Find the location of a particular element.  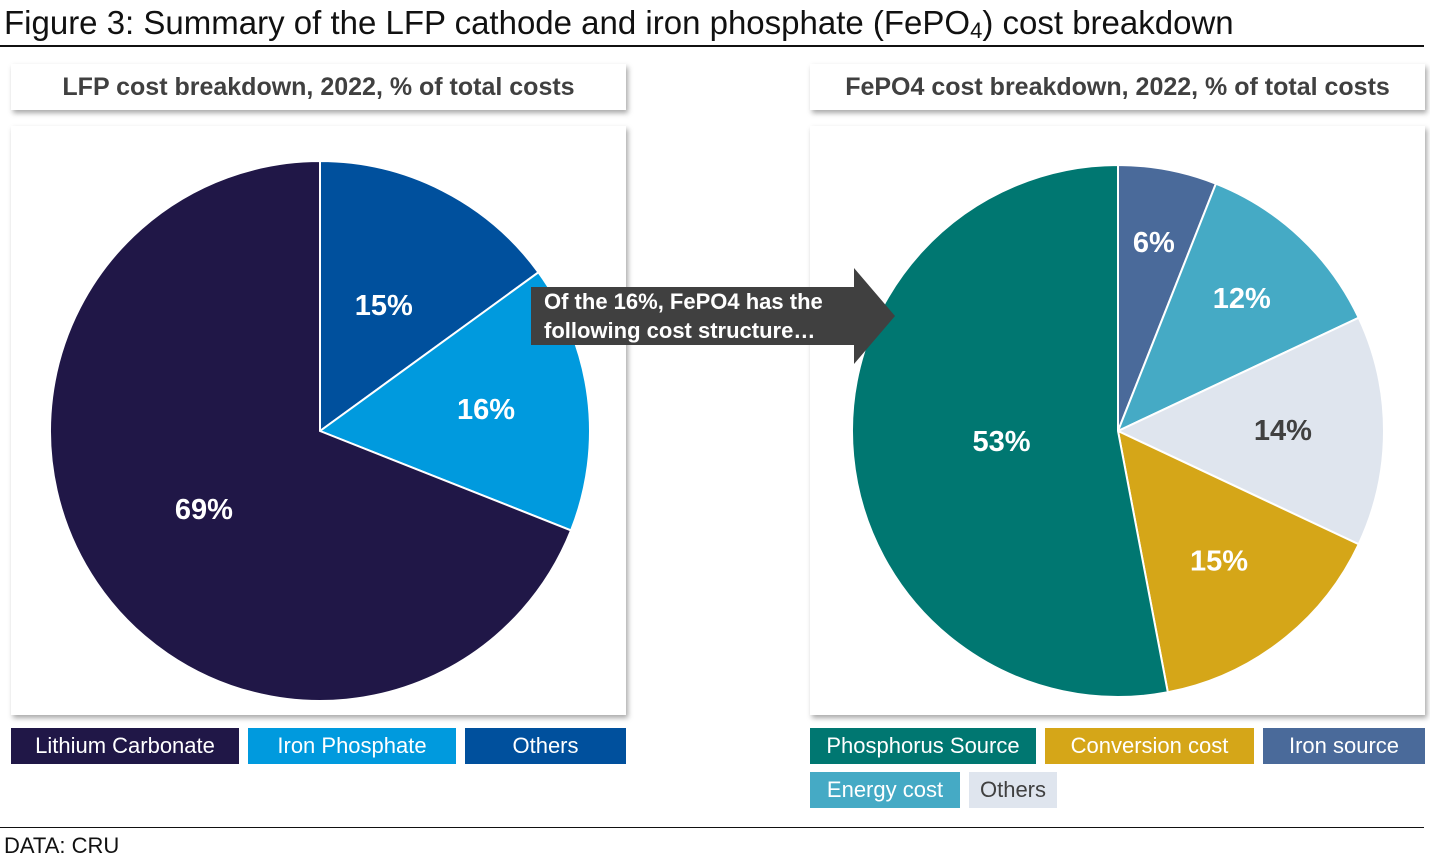

lfp-legend-iron-phosphate: Iron Phosphate is located at coordinates (352, 746).